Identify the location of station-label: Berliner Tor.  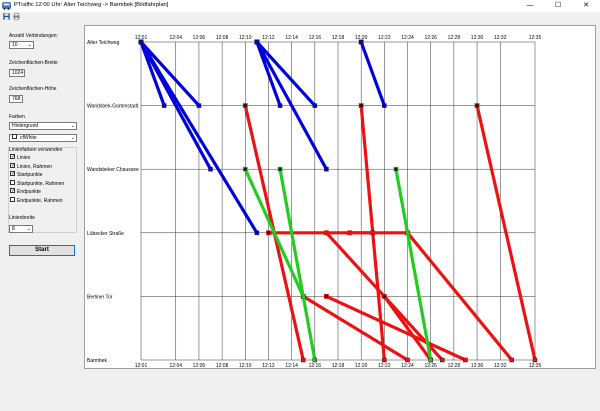
(100, 297).